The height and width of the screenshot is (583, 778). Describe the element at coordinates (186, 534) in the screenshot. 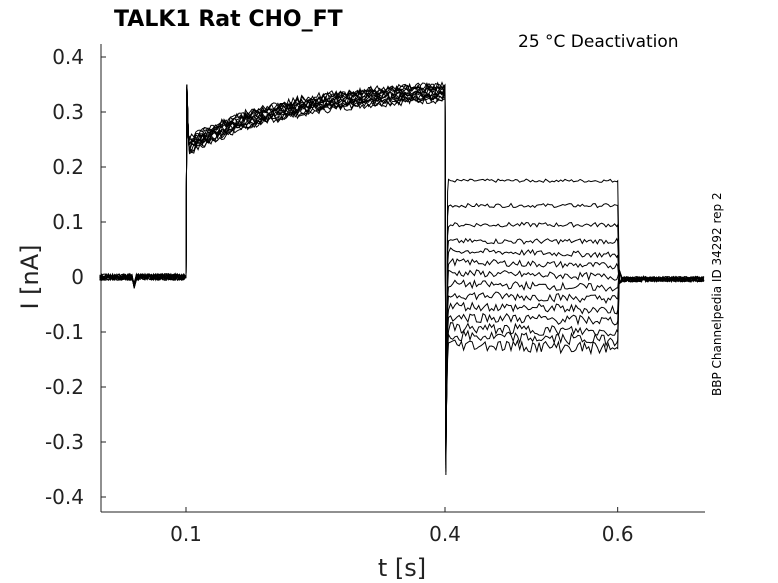

I see `x-tick-label: 0.1` at that location.